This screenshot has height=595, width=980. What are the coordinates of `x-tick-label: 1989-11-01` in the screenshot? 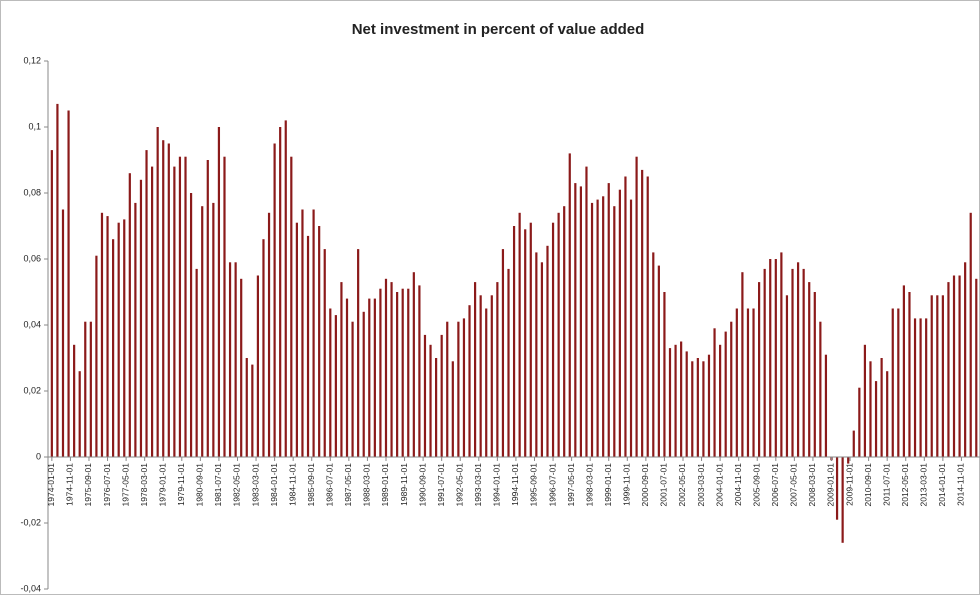 It's located at (404, 484).